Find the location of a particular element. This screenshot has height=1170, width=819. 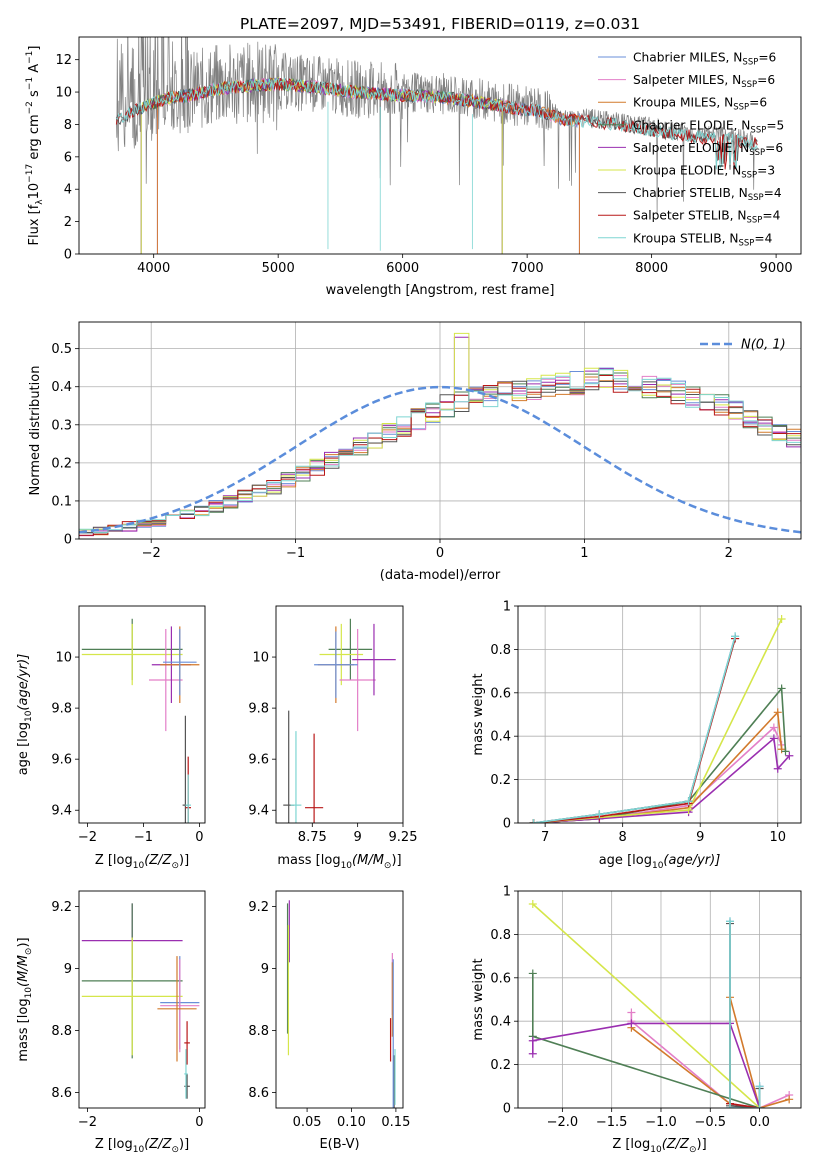

legend-label-count: =5 is located at coordinates (775, 125).